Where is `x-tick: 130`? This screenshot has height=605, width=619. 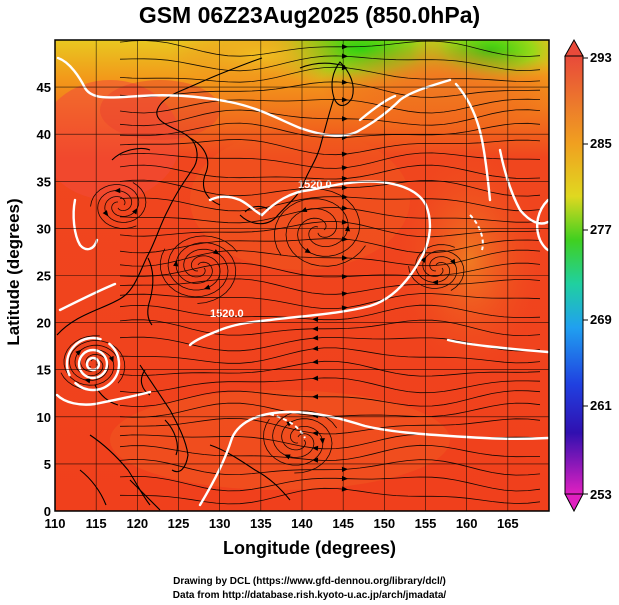 x-tick: 130 is located at coordinates (220, 523).